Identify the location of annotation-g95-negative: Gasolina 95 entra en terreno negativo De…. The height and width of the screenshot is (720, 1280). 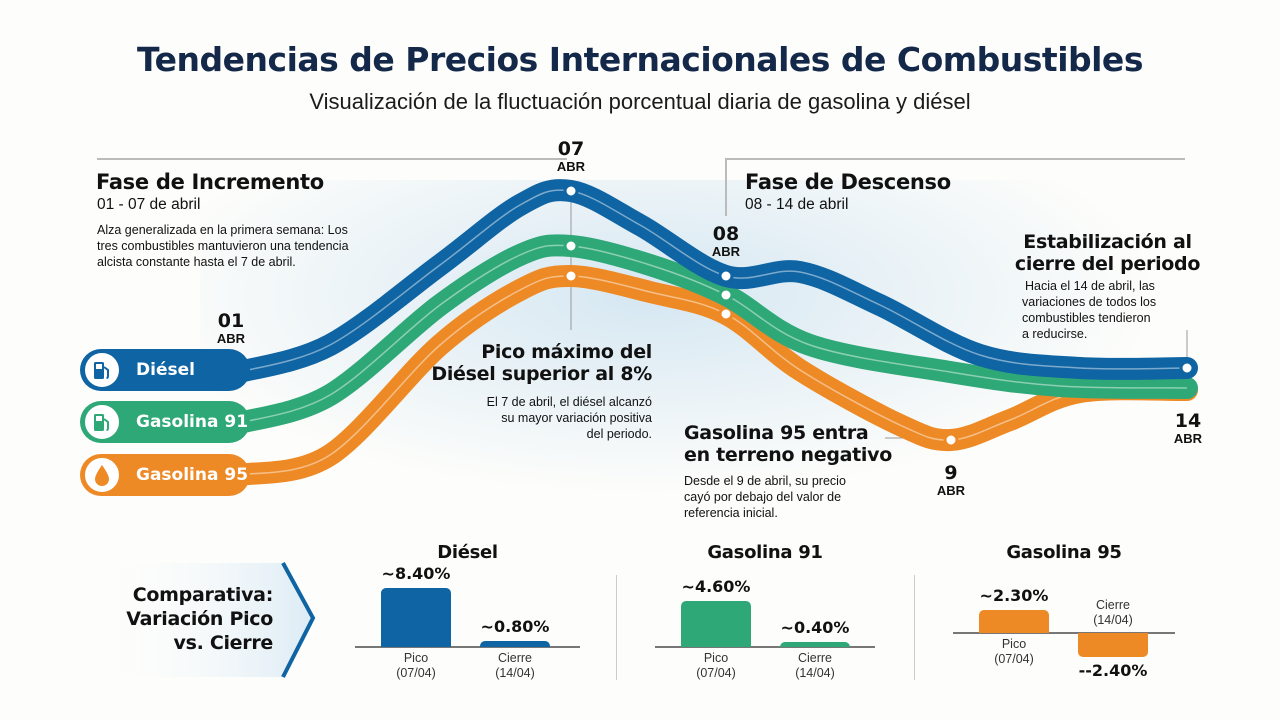
(788, 471).